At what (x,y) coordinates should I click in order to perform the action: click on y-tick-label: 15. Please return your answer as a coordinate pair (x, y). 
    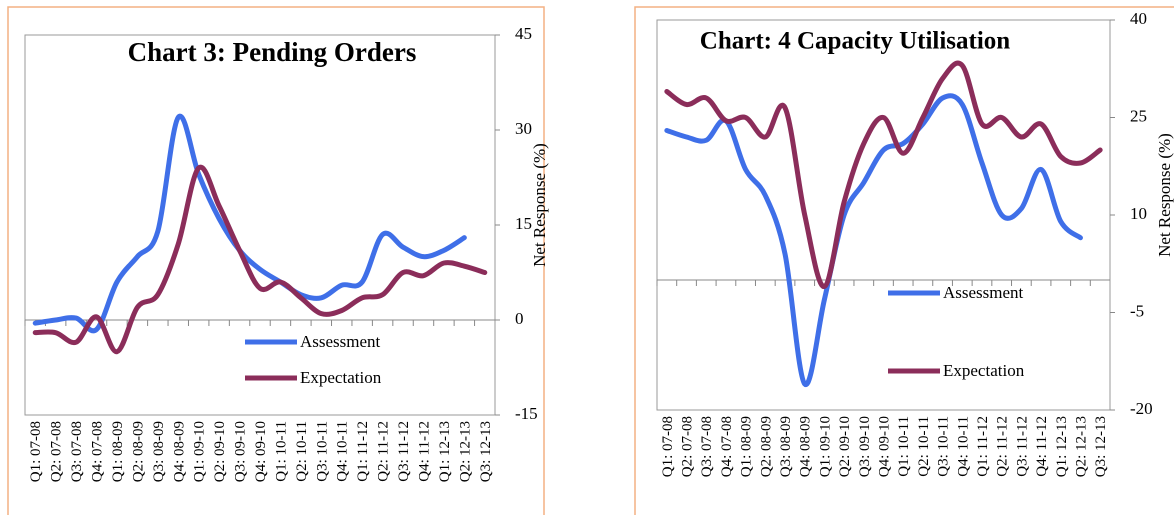
    Looking at the image, I should click on (523, 223).